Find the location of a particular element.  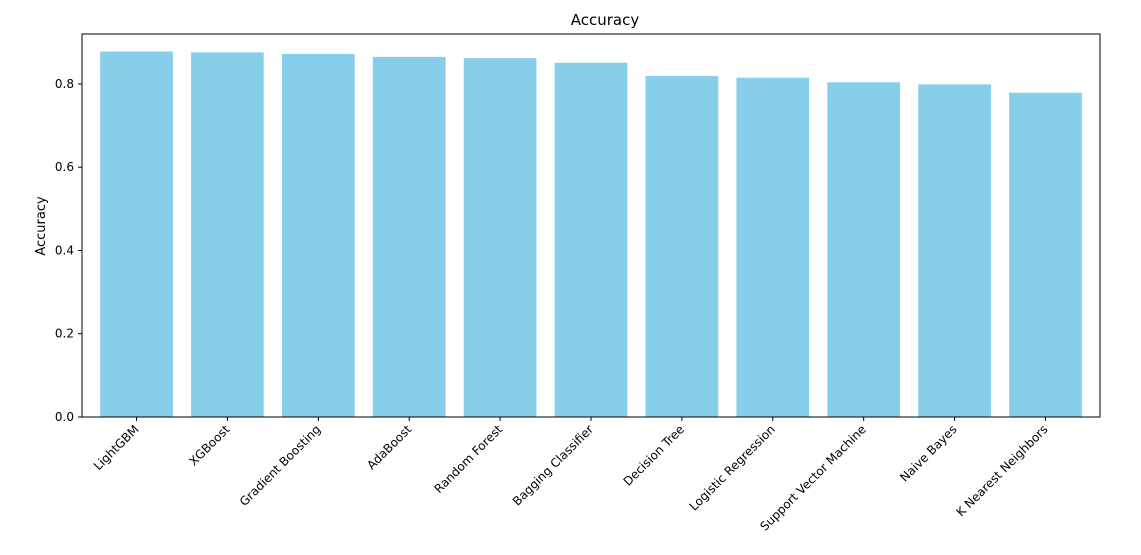

x-tick-label: LightGBM is located at coordinates (116, 447).